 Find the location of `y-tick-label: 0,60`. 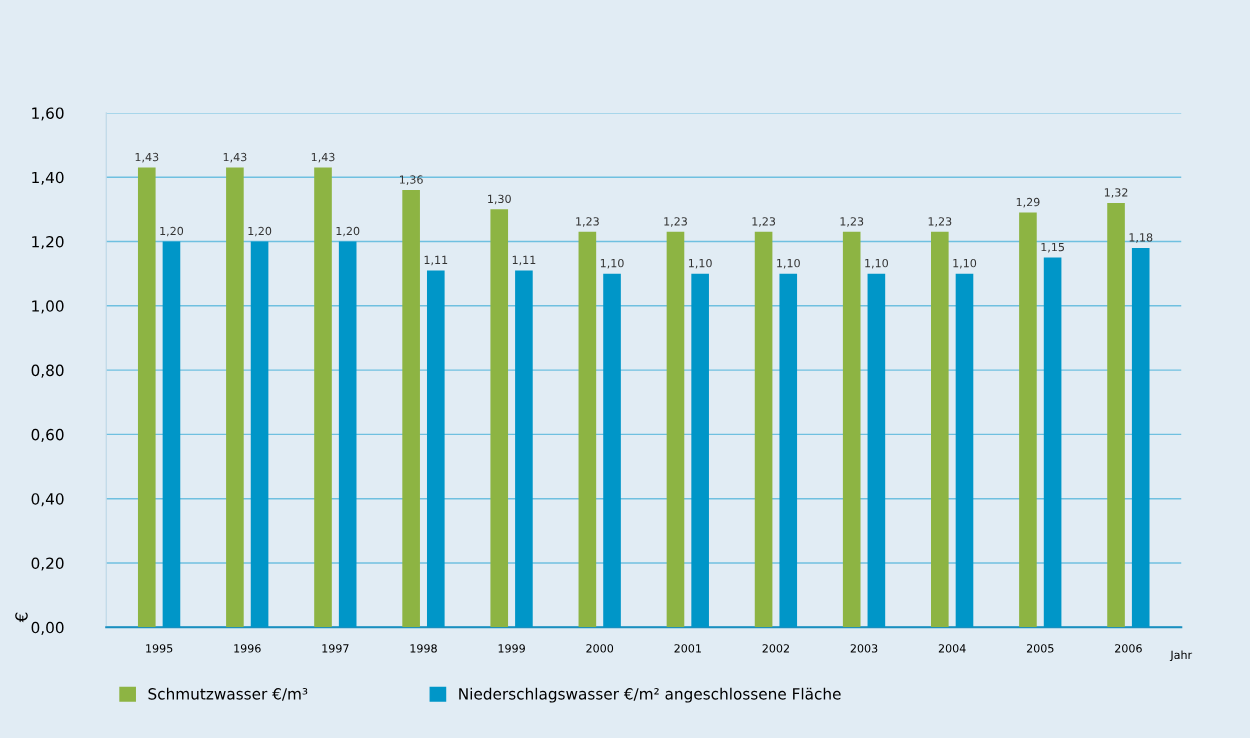

y-tick-label: 0,60 is located at coordinates (47, 435).